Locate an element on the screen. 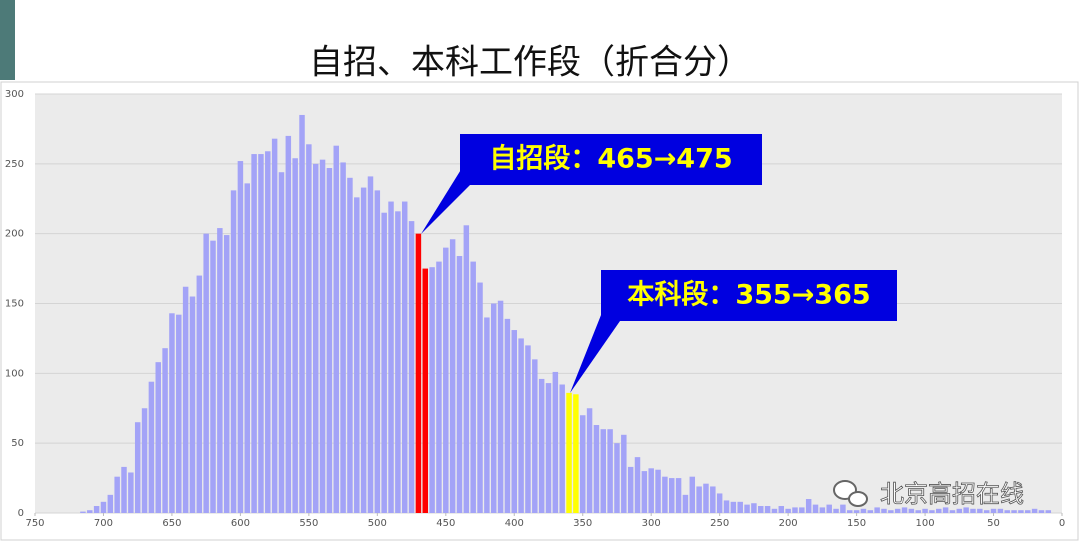 This screenshot has width=1080, height=542. x-tick-label: 700 is located at coordinates (103, 523).